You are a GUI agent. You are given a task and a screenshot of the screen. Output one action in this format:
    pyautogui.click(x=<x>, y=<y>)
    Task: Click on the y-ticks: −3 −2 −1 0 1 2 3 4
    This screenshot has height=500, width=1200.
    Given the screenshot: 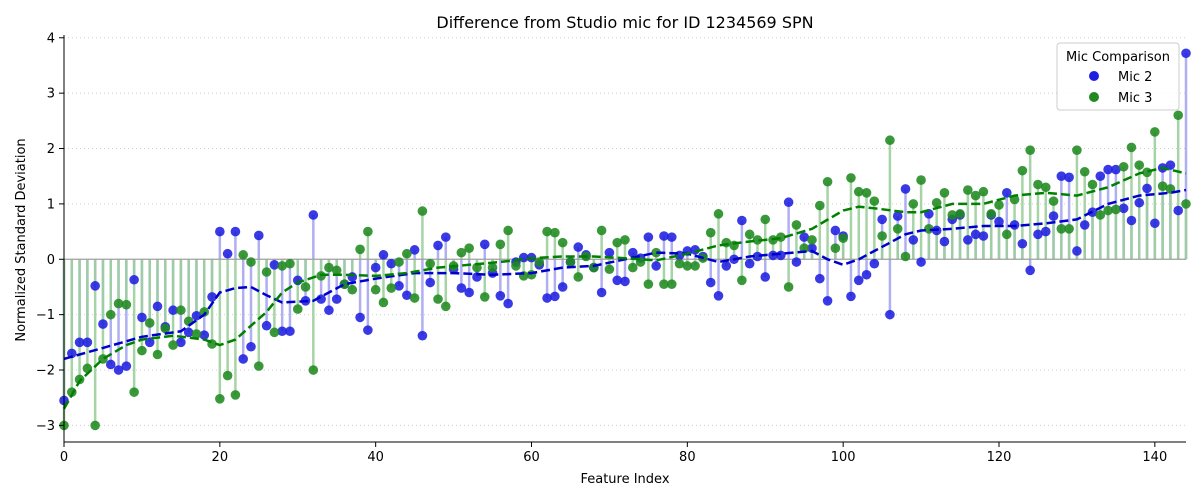 What is the action you would take?
    pyautogui.click(x=50, y=232)
    